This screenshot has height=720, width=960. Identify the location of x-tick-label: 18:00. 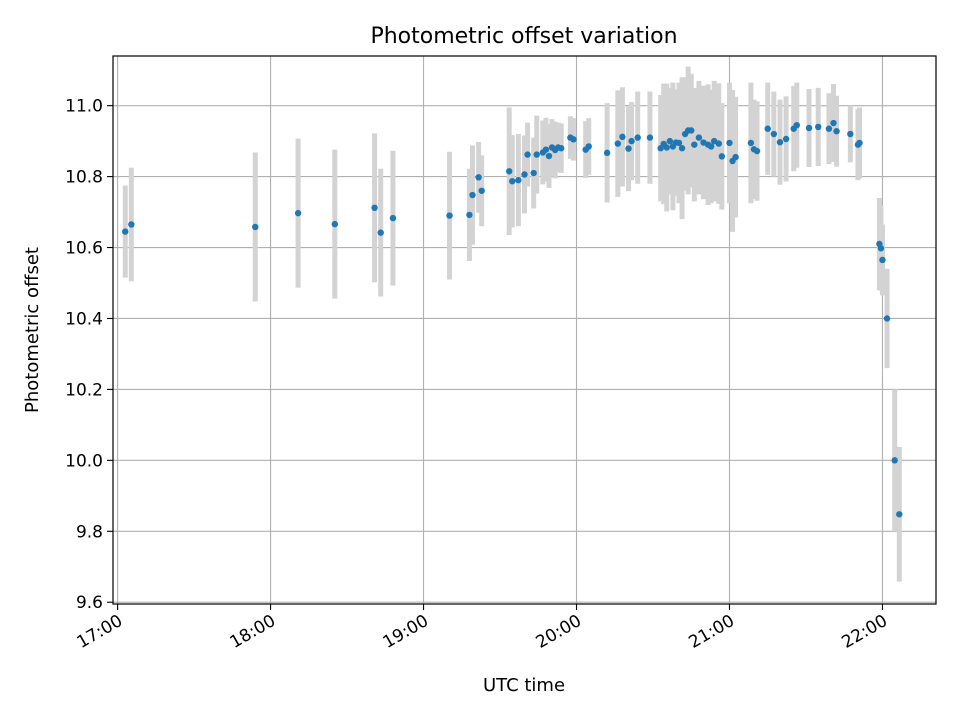
(253, 632).